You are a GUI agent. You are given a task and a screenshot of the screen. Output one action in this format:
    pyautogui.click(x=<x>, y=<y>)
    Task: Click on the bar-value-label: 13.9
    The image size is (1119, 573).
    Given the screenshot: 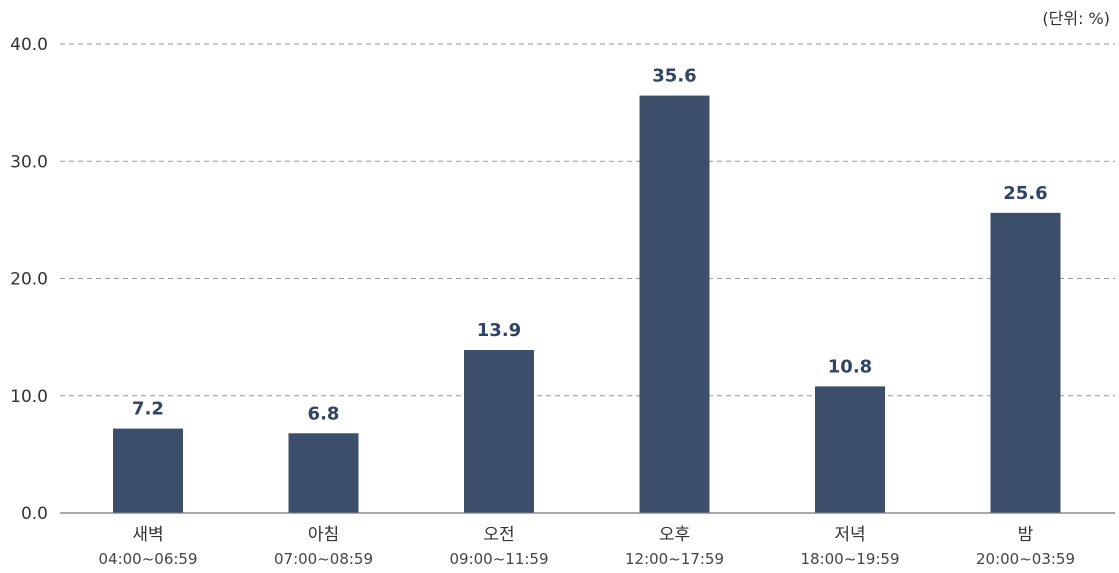 What is the action you would take?
    pyautogui.click(x=499, y=330)
    